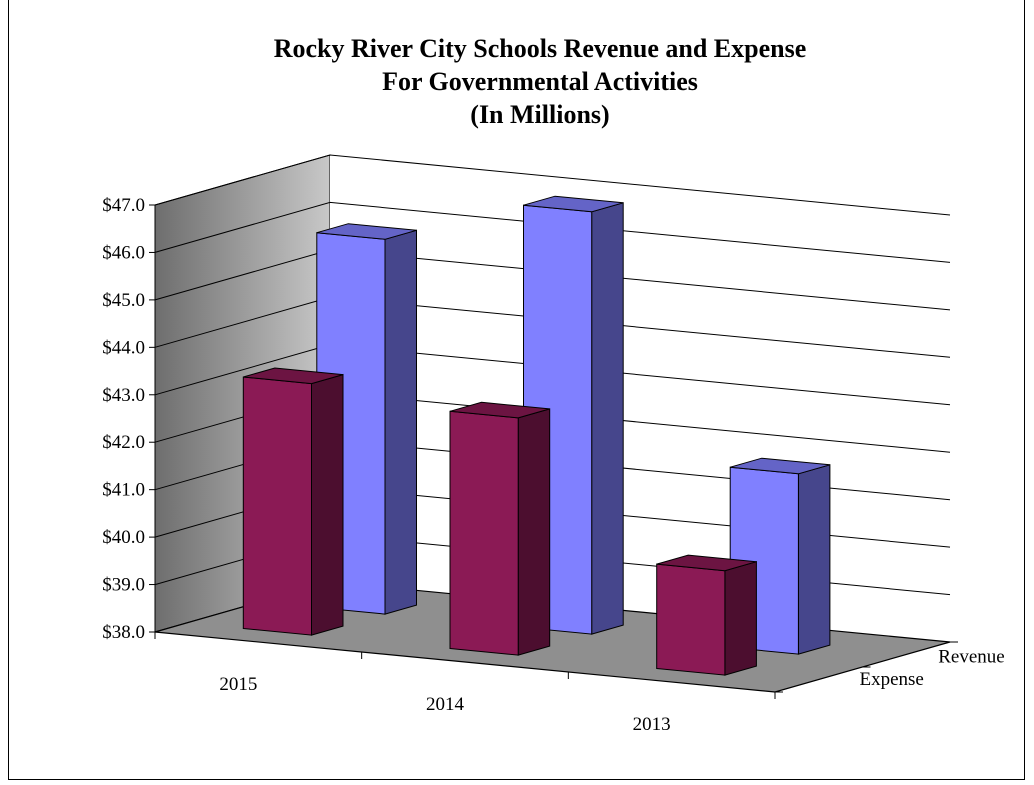 The height and width of the screenshot is (785, 1034). Describe the element at coordinates (892, 679) in the screenshot. I see `depth-label-expense: Expense` at that location.